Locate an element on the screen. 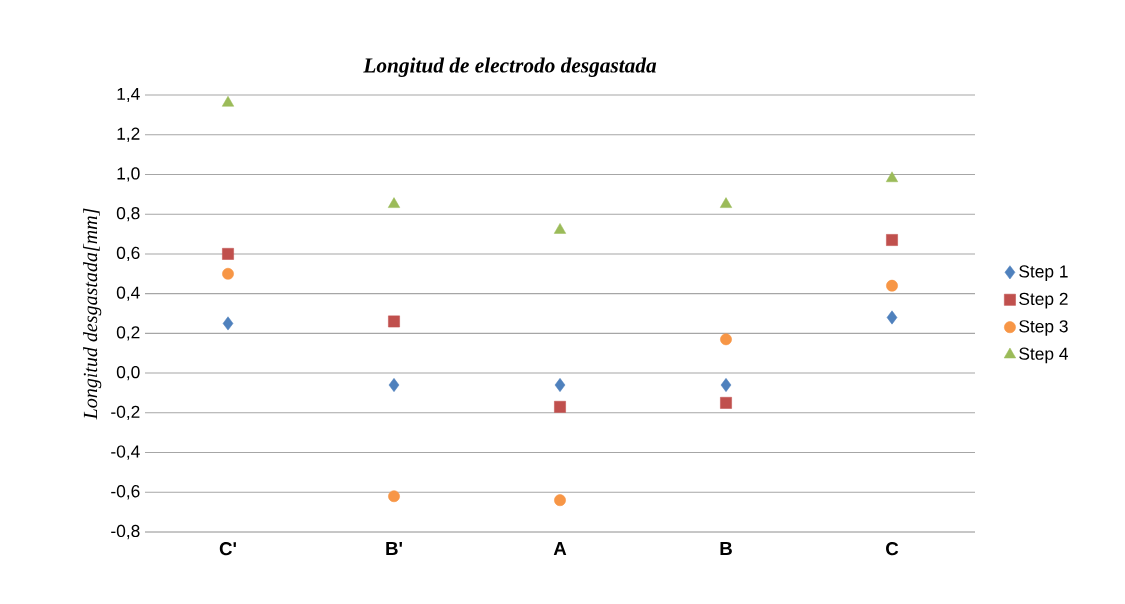 The height and width of the screenshot is (604, 1125). y-tick-label: -0,2 is located at coordinates (125, 412).